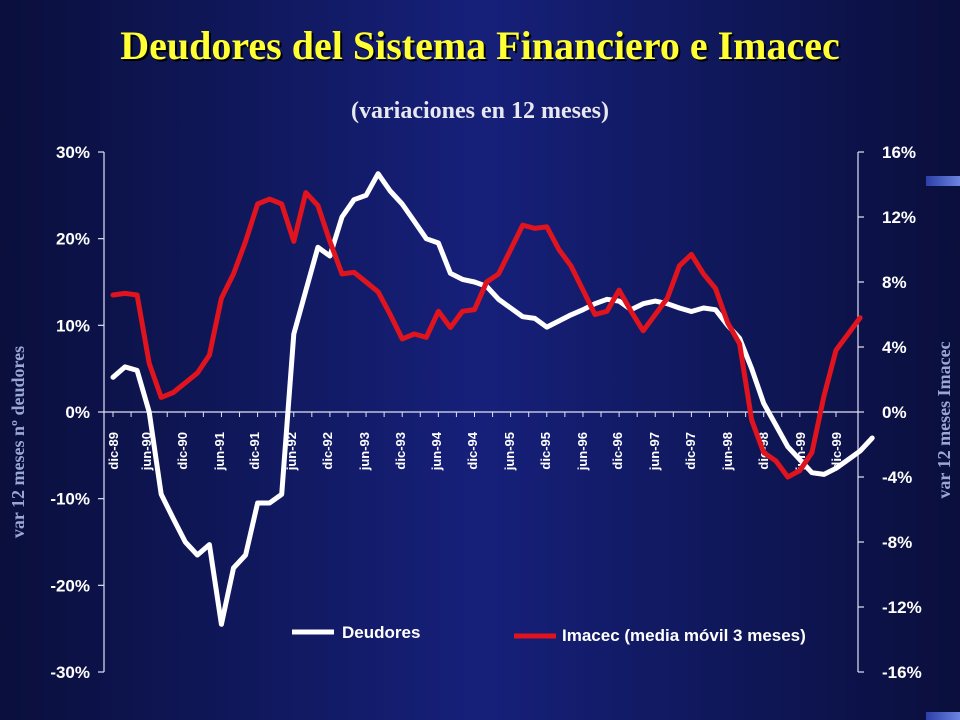 This screenshot has height=720, width=960. What do you see at coordinates (902, 672) in the screenshot?
I see `right-tick-label: -16%` at bounding box center [902, 672].